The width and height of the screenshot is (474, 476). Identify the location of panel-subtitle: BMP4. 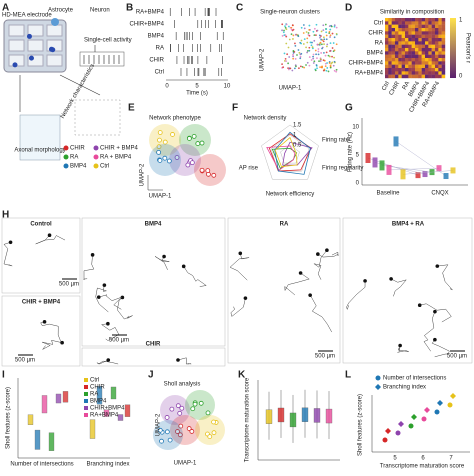
(153, 225).